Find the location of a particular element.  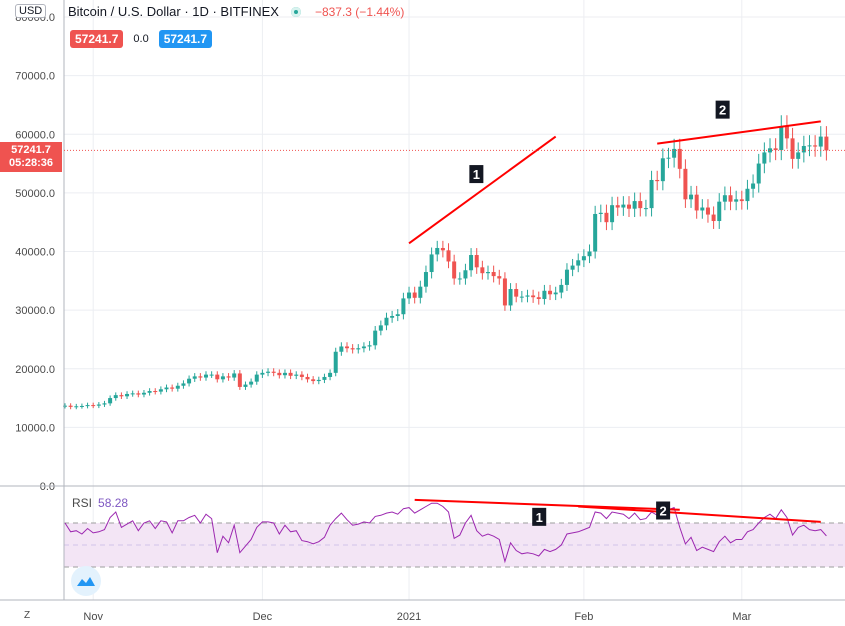

y-tick-label: 30000.0 is located at coordinates (35, 311).